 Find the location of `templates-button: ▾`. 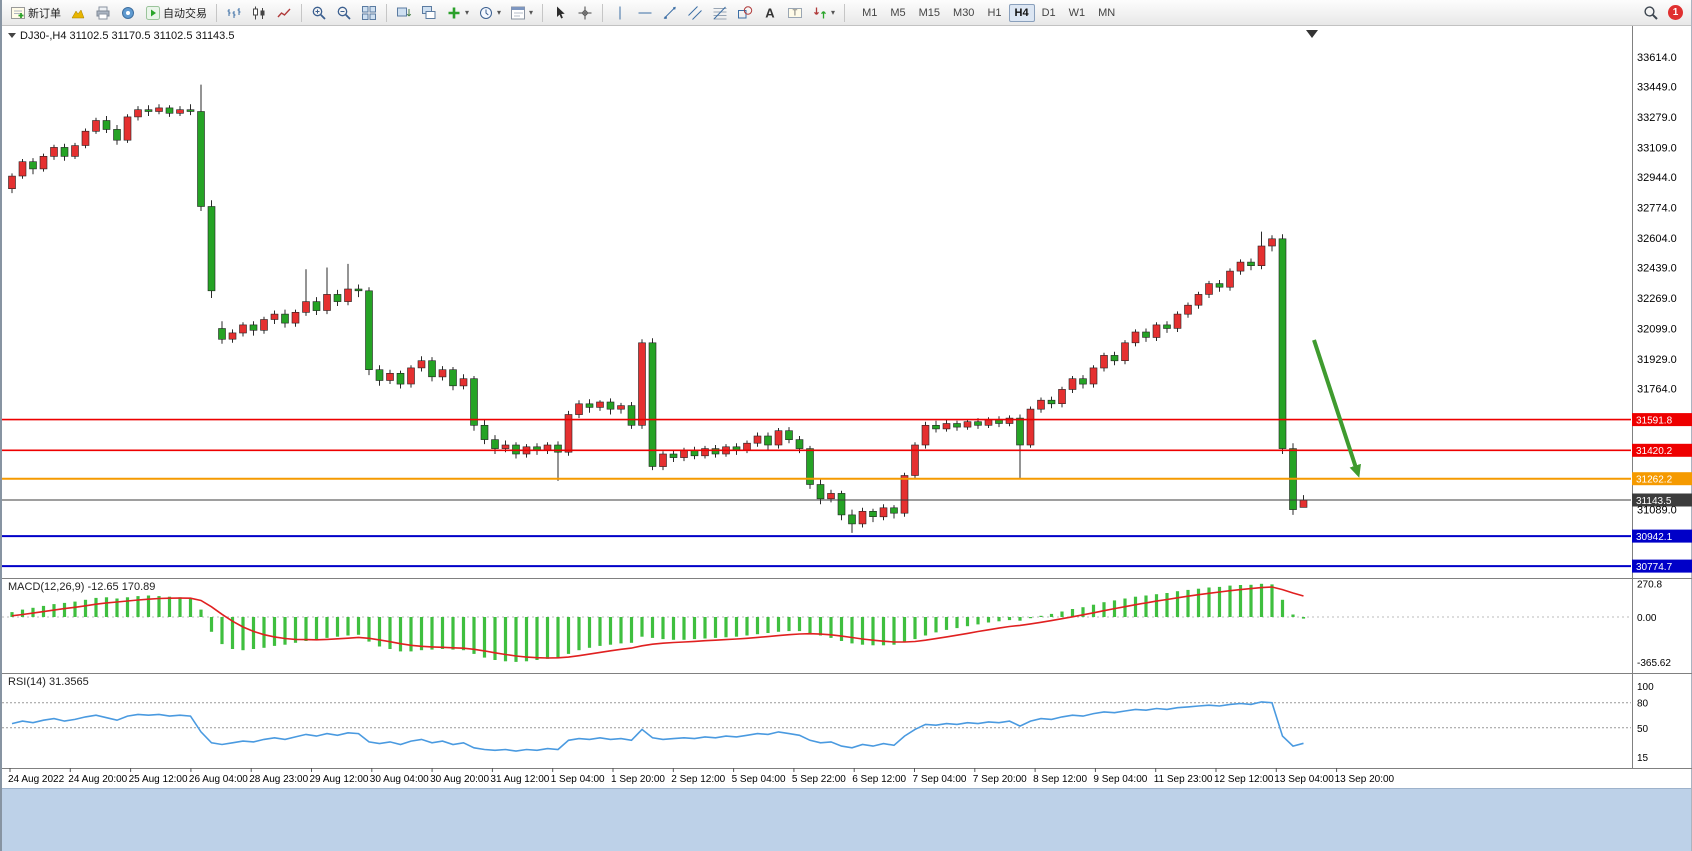

templates-button: ▾ is located at coordinates (521, 13).